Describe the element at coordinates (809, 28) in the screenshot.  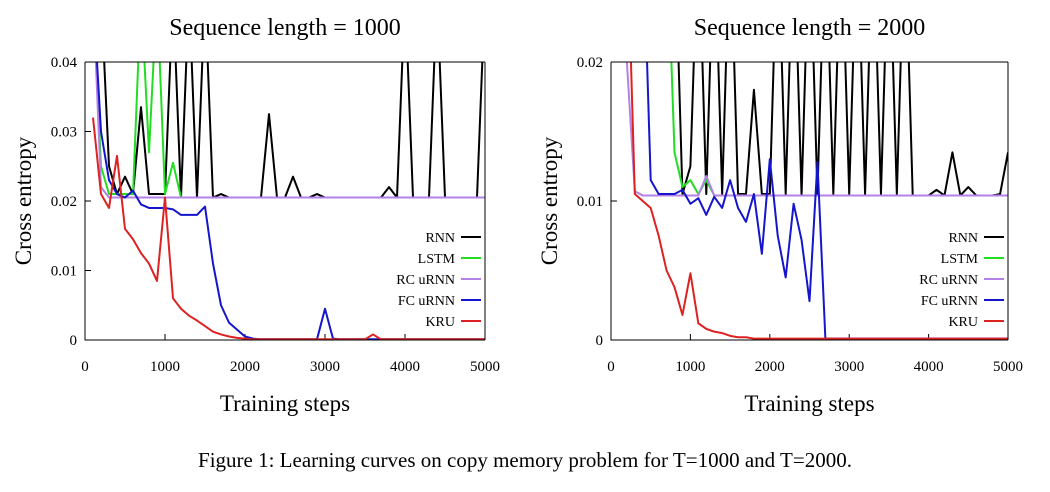
I see `chart-title: Sequence length = 2000` at that location.